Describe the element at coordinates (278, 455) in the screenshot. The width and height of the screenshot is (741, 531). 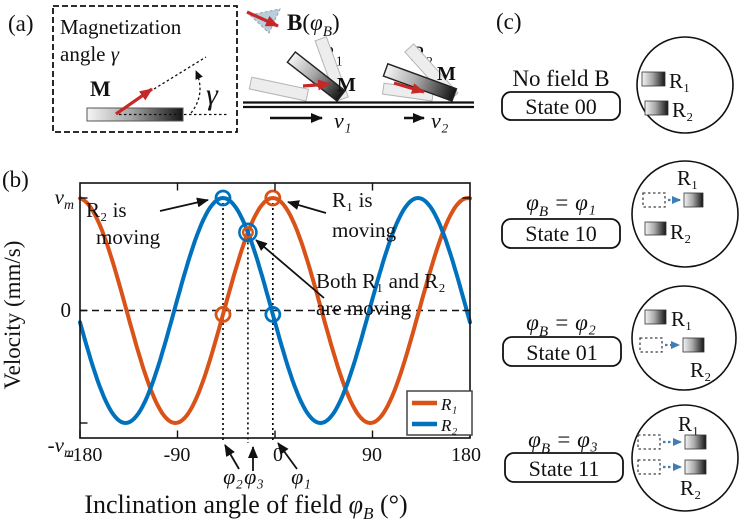
I see `xtick-0: 0` at that location.